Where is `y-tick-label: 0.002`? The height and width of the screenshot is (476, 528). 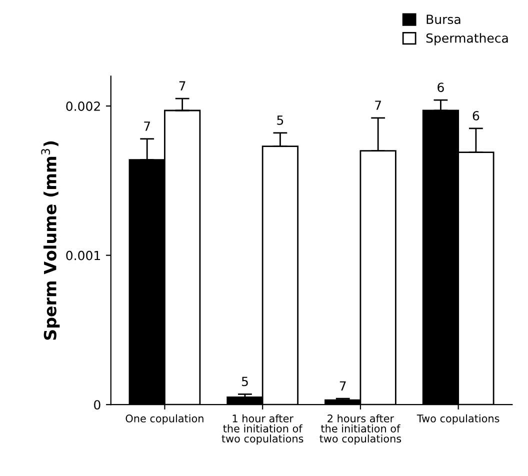
y-tick-label: 0.002 is located at coordinates (83, 106).